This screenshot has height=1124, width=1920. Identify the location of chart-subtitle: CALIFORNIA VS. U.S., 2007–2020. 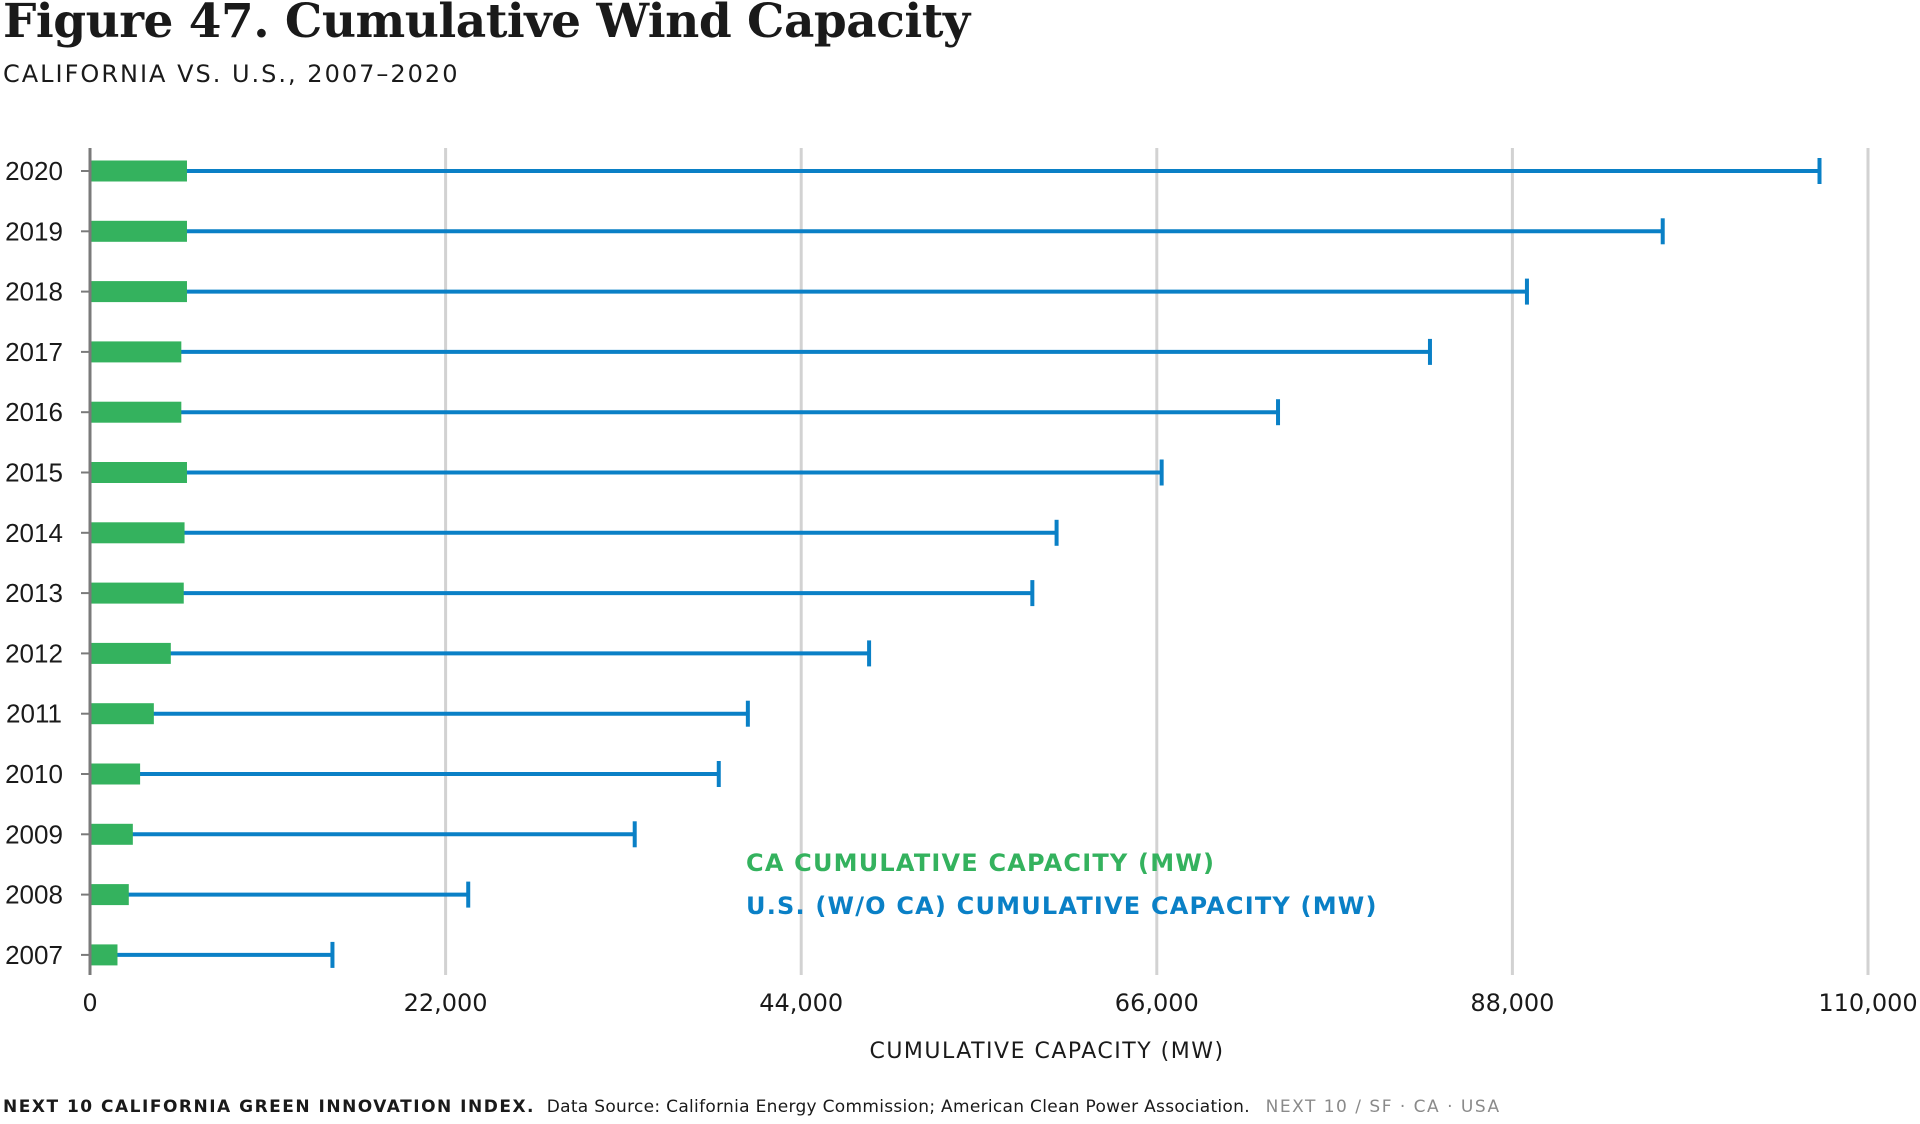
(231, 74).